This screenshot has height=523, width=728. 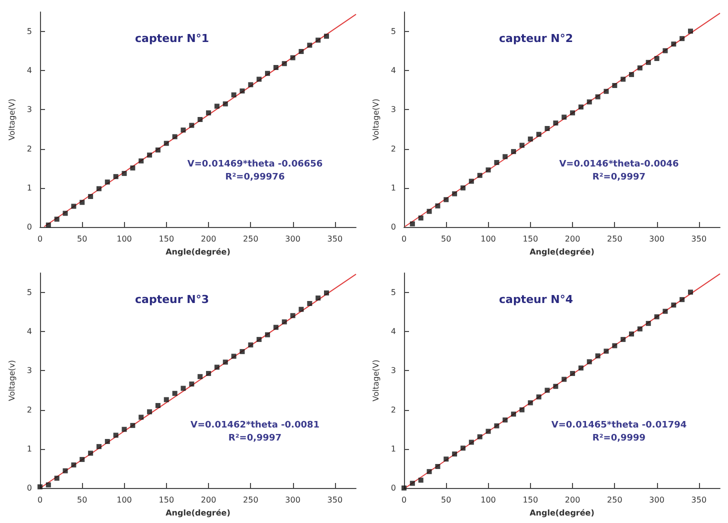 What do you see at coordinates (619, 439) in the screenshot?
I see `annotation: R²=0,9999` at bounding box center [619, 439].